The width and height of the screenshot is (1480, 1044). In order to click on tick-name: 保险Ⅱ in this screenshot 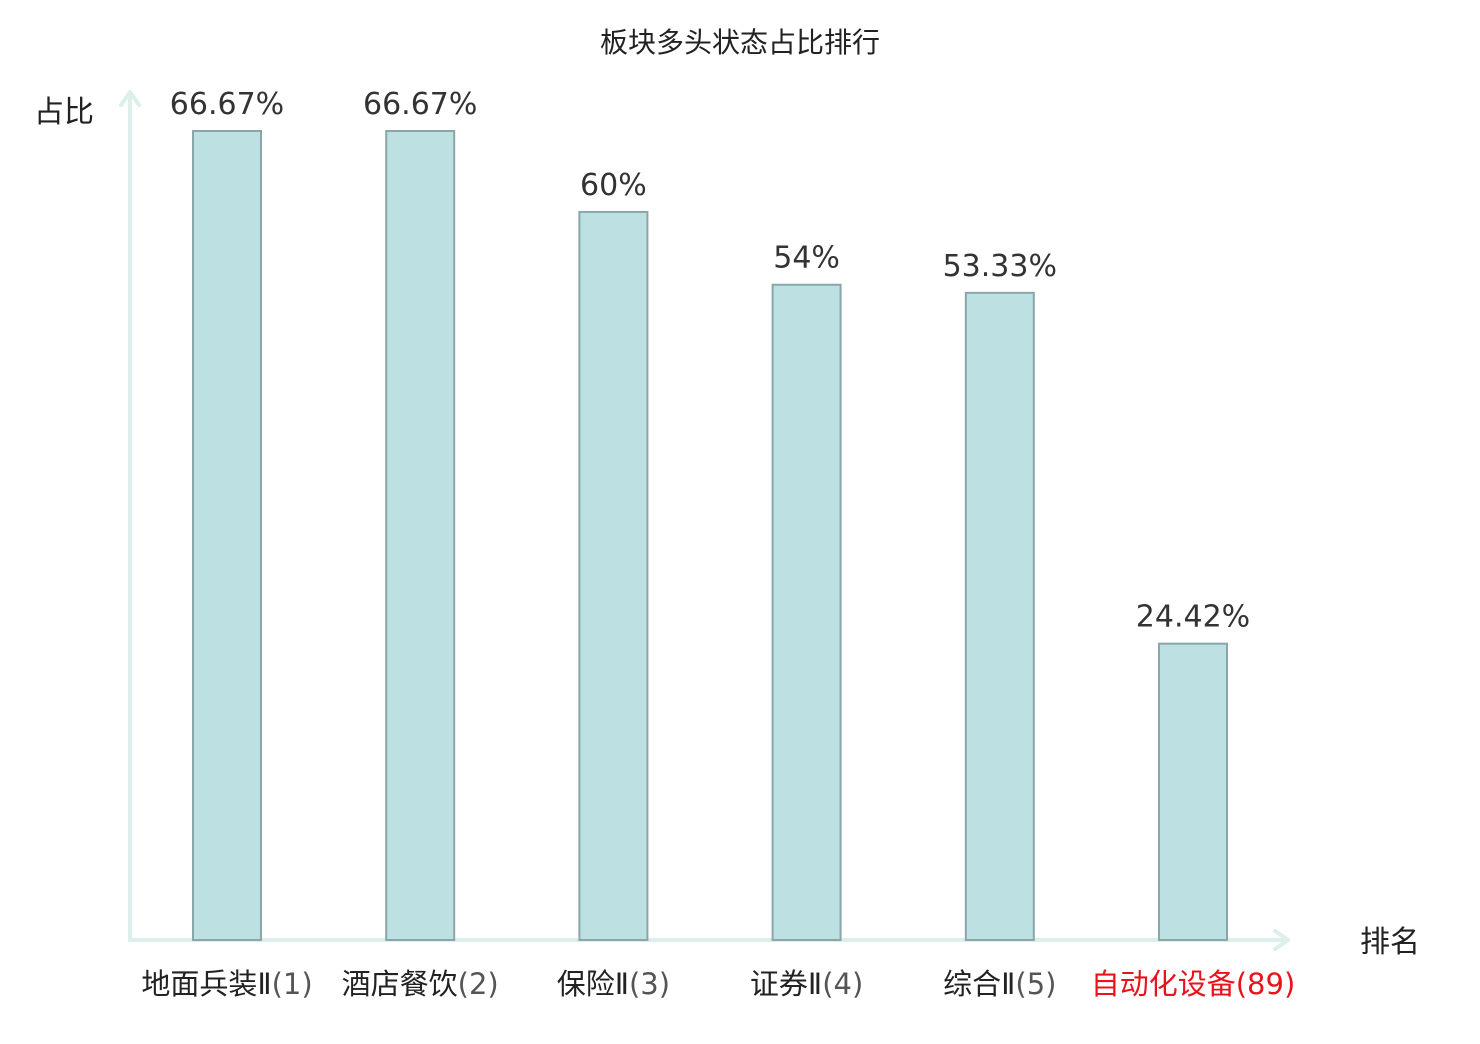, I will do `click(593, 984)`.